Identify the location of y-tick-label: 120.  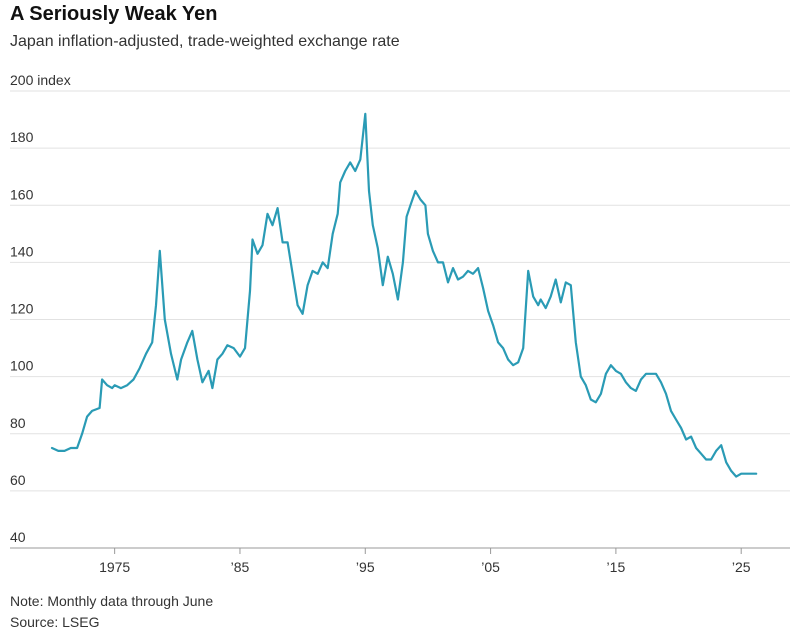
(22, 309).